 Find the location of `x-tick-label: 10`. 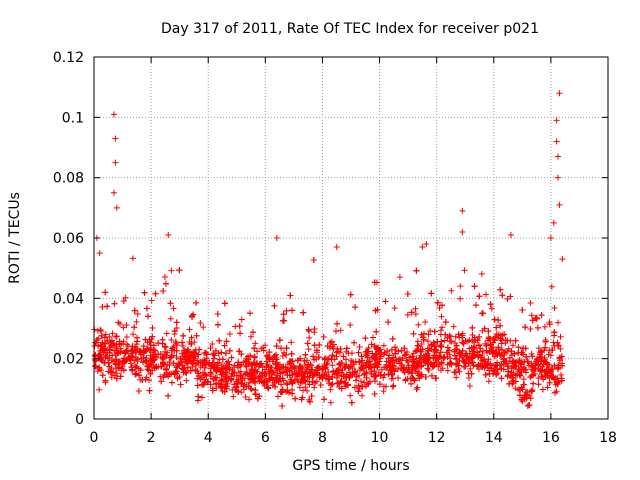

x-tick-label: 10 is located at coordinates (380, 438).